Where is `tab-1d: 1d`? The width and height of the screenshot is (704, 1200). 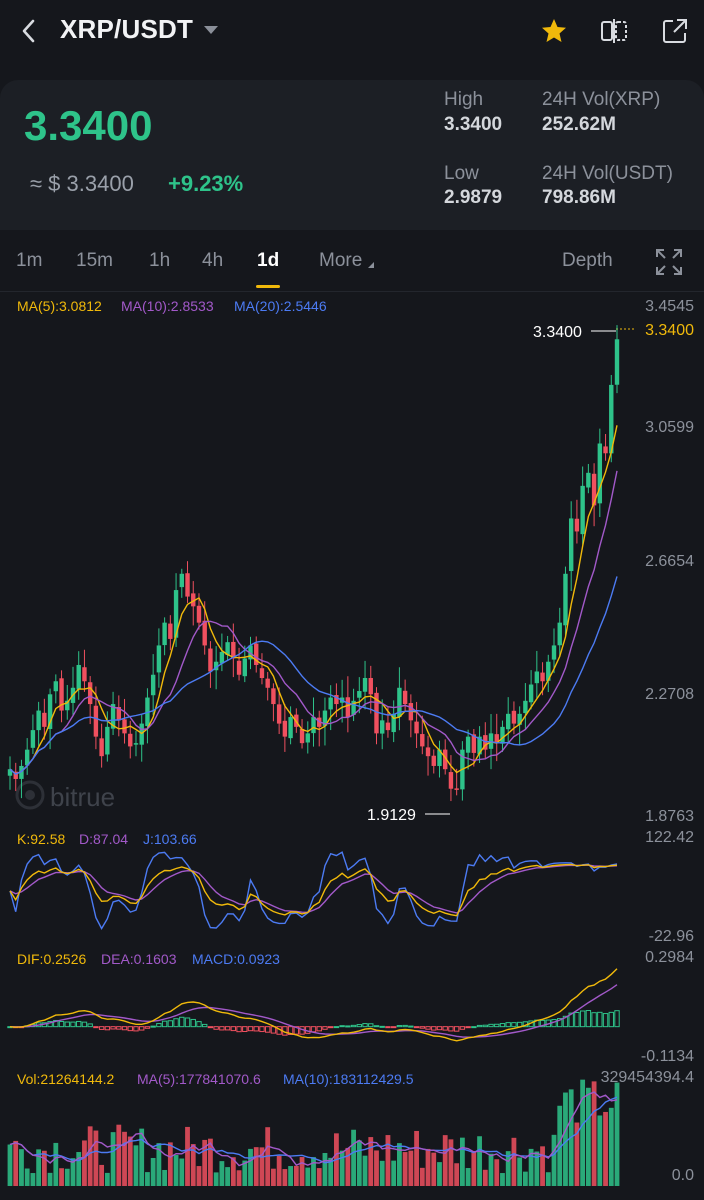
tab-1d: 1d is located at coordinates (268, 260).